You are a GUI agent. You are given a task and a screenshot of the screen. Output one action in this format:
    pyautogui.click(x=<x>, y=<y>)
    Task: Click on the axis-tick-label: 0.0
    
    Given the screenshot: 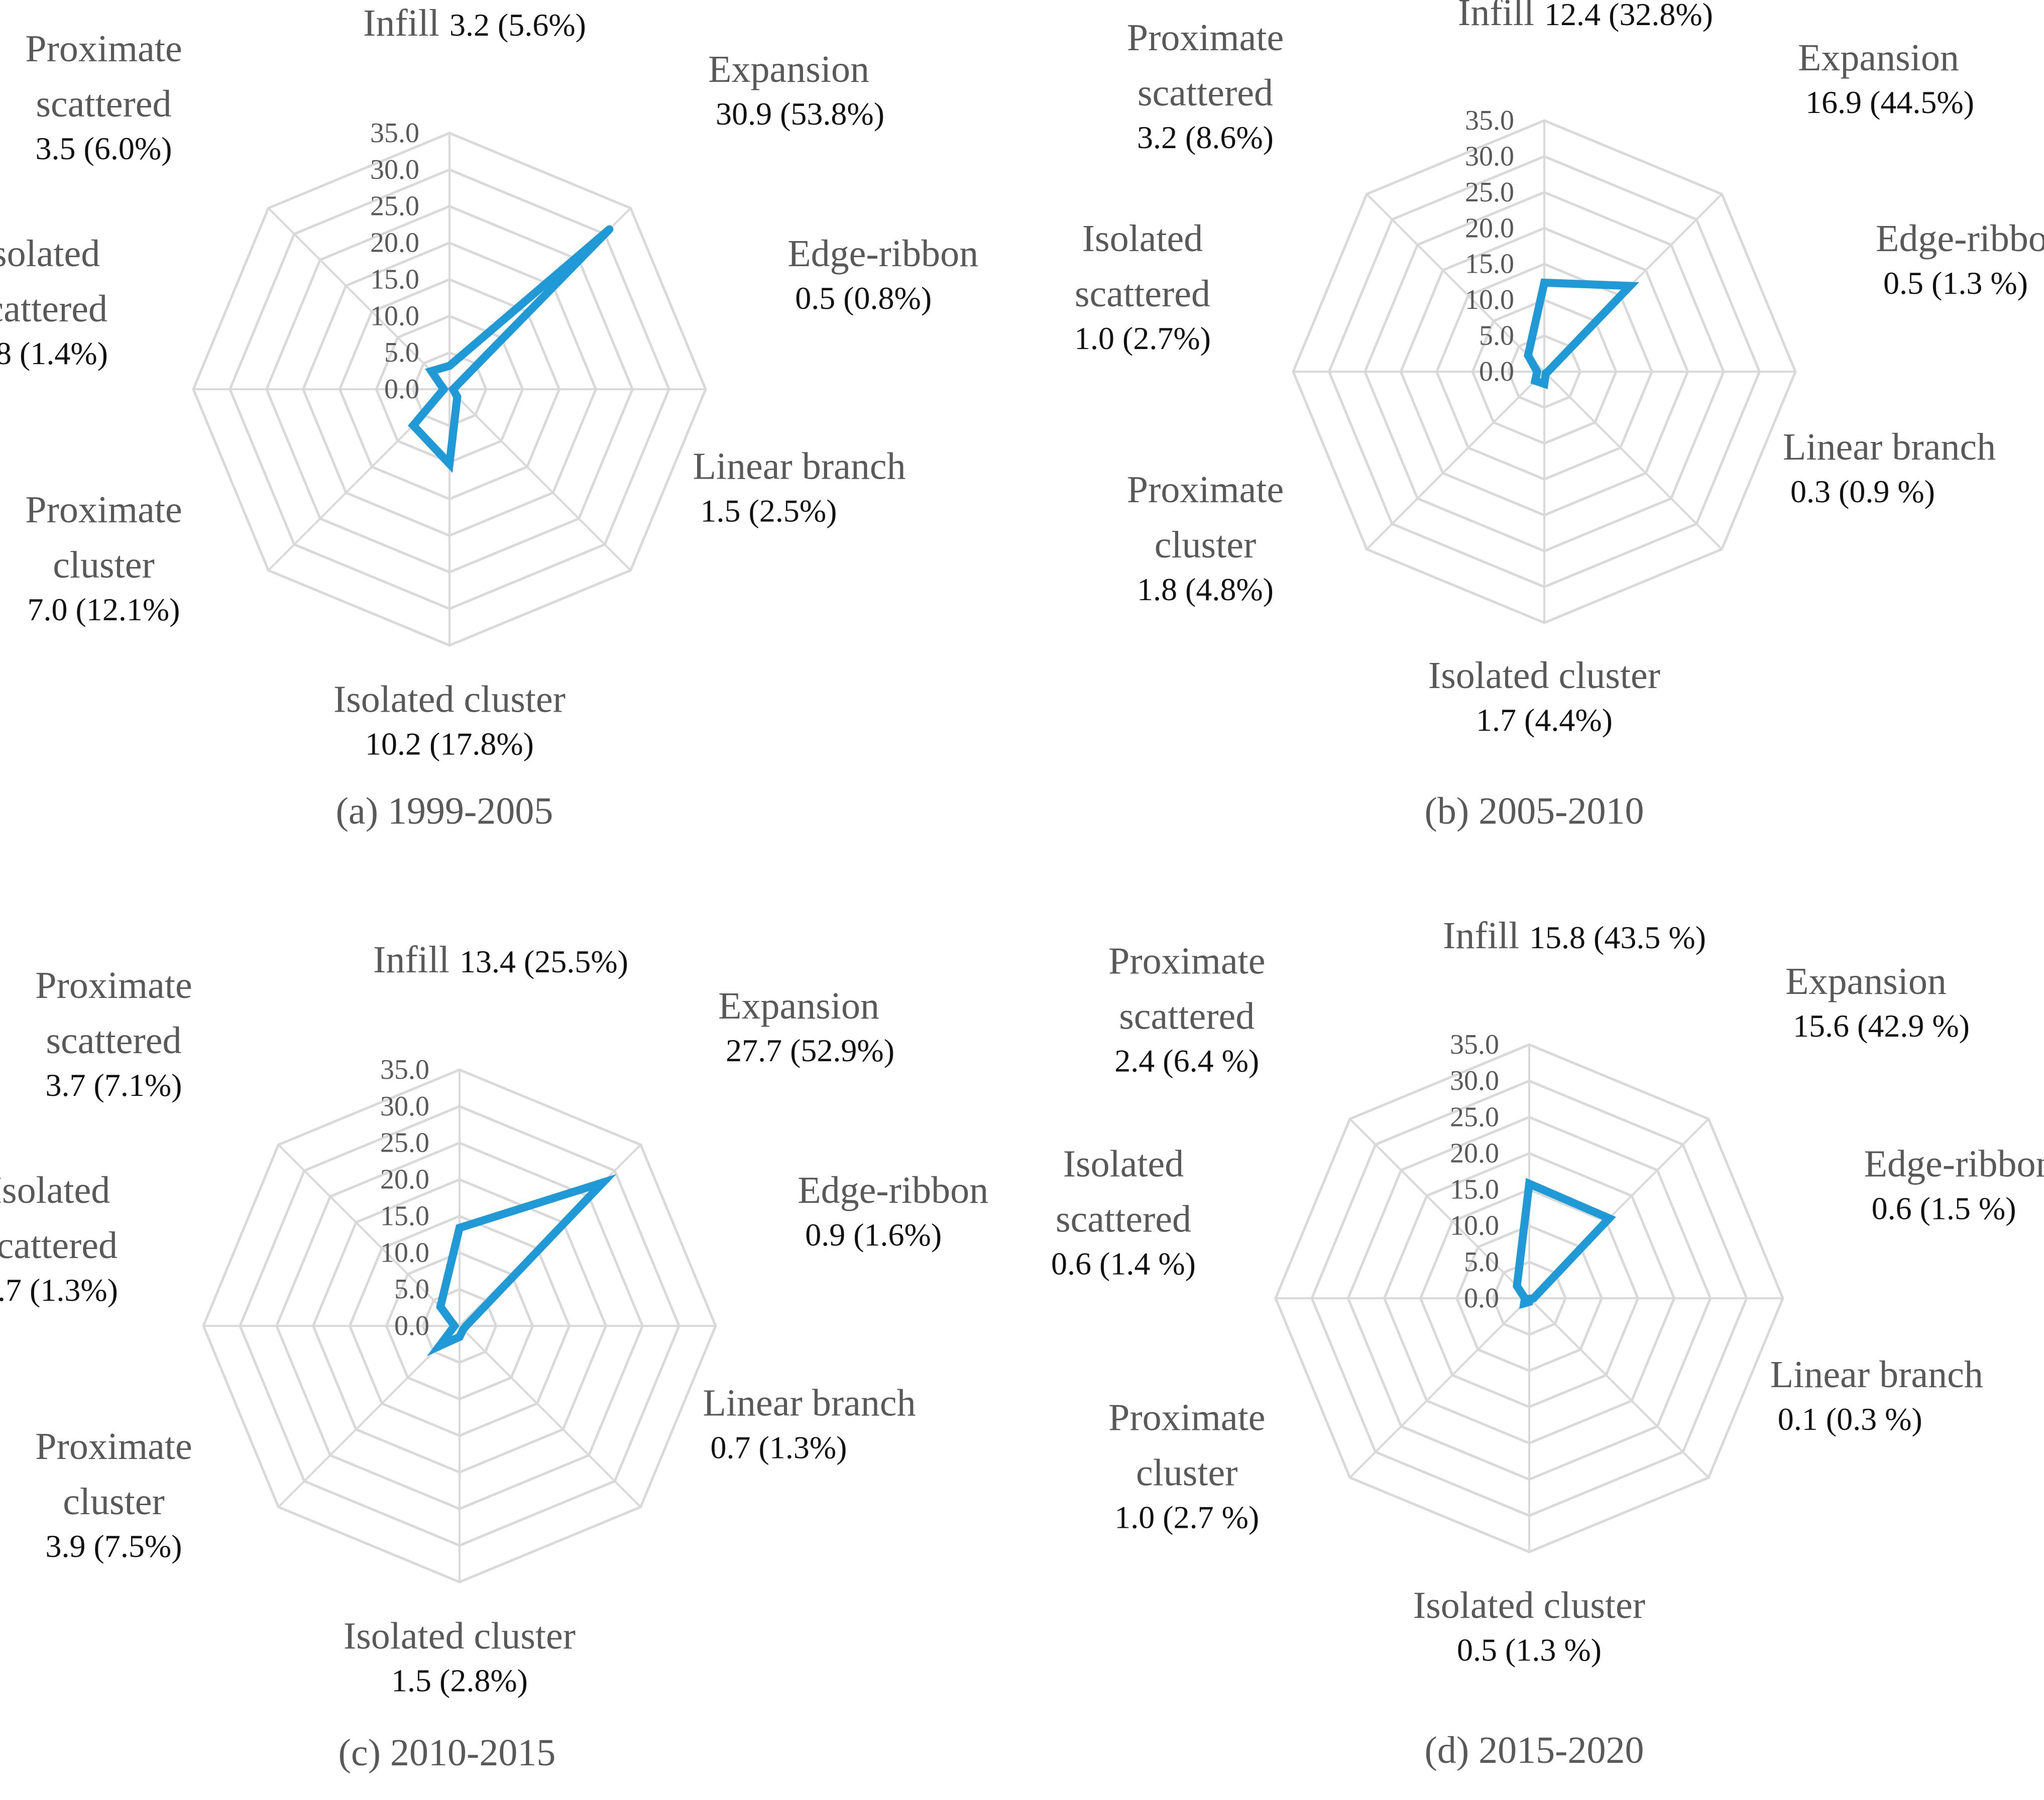 What is the action you would take?
    pyautogui.click(x=401, y=389)
    